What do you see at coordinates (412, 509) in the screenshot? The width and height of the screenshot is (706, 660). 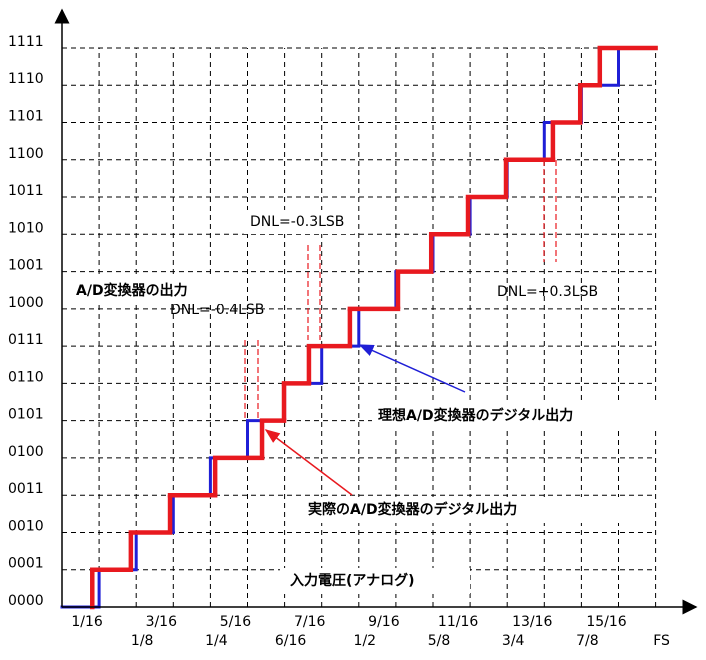 I see `legend-label: 実際のA/D変換器のデジタル出力` at bounding box center [412, 509].